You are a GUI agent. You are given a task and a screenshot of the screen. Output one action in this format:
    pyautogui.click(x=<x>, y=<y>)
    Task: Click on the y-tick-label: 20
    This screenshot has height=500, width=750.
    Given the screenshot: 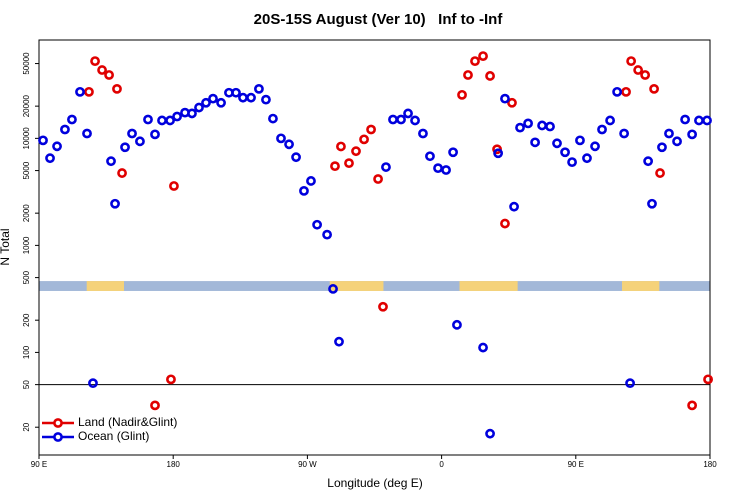 What is the action you would take?
    pyautogui.click(x=26, y=426)
    